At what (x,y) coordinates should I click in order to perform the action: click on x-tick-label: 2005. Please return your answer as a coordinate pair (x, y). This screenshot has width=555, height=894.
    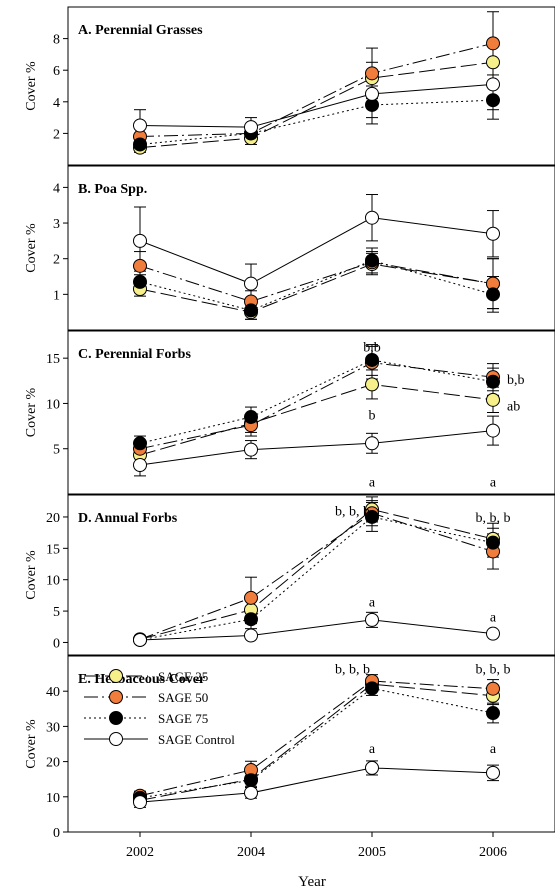
    Looking at the image, I should click on (372, 852).